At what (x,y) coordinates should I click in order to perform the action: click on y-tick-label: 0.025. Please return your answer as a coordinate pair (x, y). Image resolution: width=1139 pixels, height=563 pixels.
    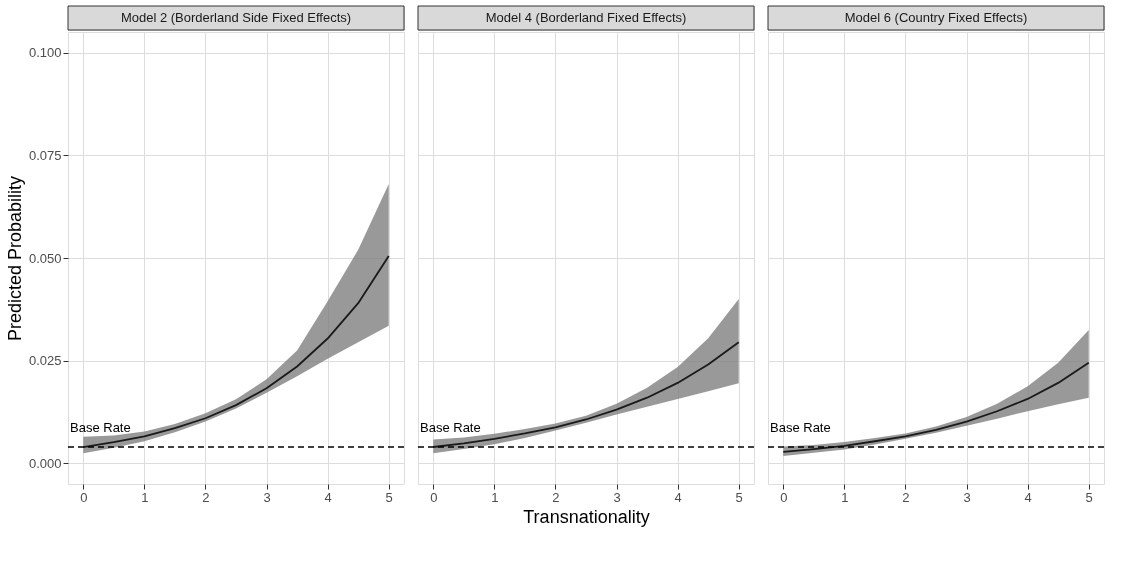
    Looking at the image, I should click on (45, 361).